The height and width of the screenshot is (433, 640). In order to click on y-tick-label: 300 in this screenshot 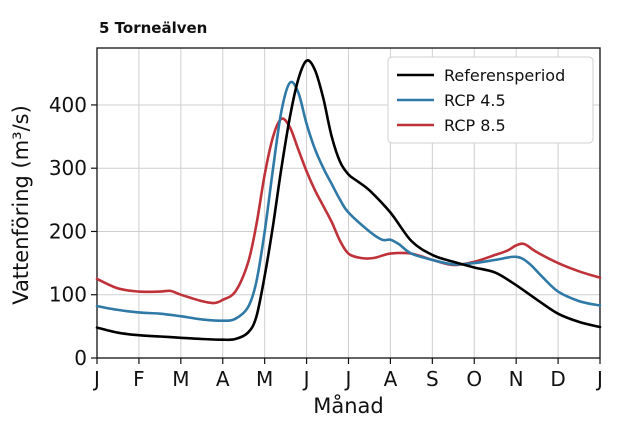, I will do `click(68, 168)`.